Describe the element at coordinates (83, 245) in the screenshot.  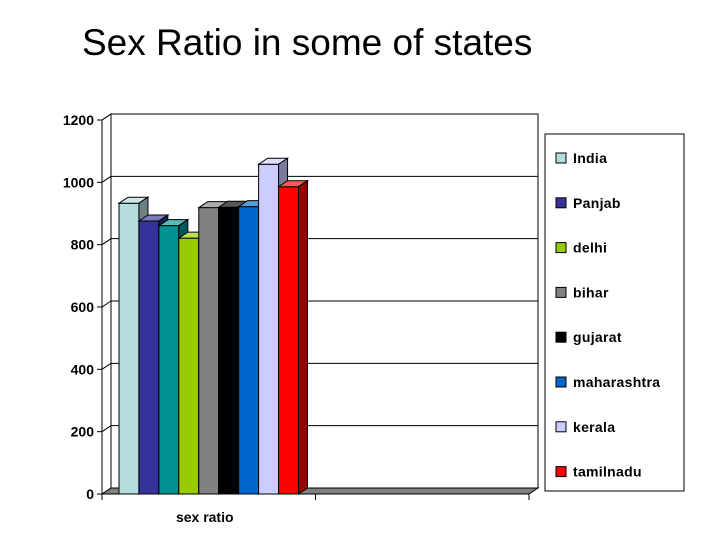
I see `y-tick-label: 800` at that location.